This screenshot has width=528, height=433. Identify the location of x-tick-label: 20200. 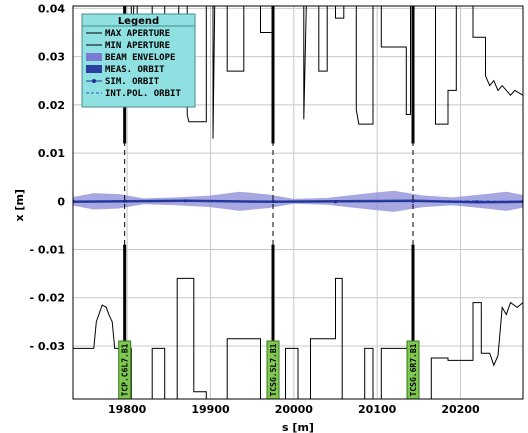
(460, 409).